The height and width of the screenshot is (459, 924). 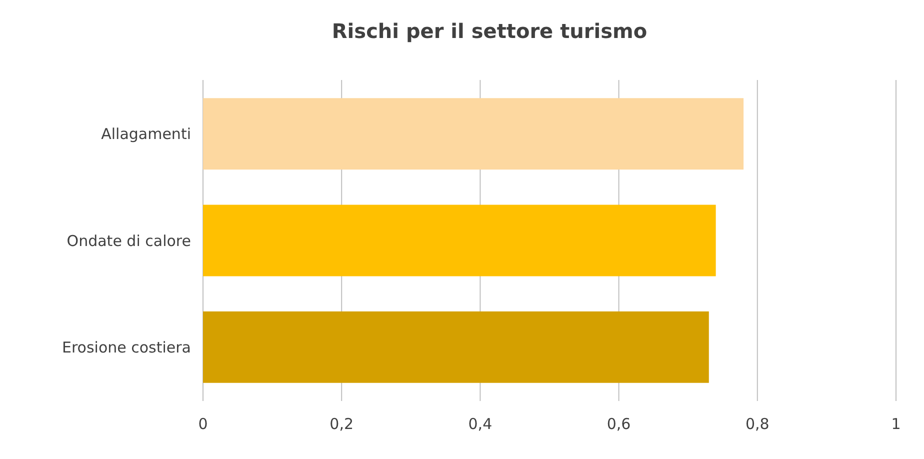 I want to click on y-tick-label: Allagamenti, so click(x=146, y=134).